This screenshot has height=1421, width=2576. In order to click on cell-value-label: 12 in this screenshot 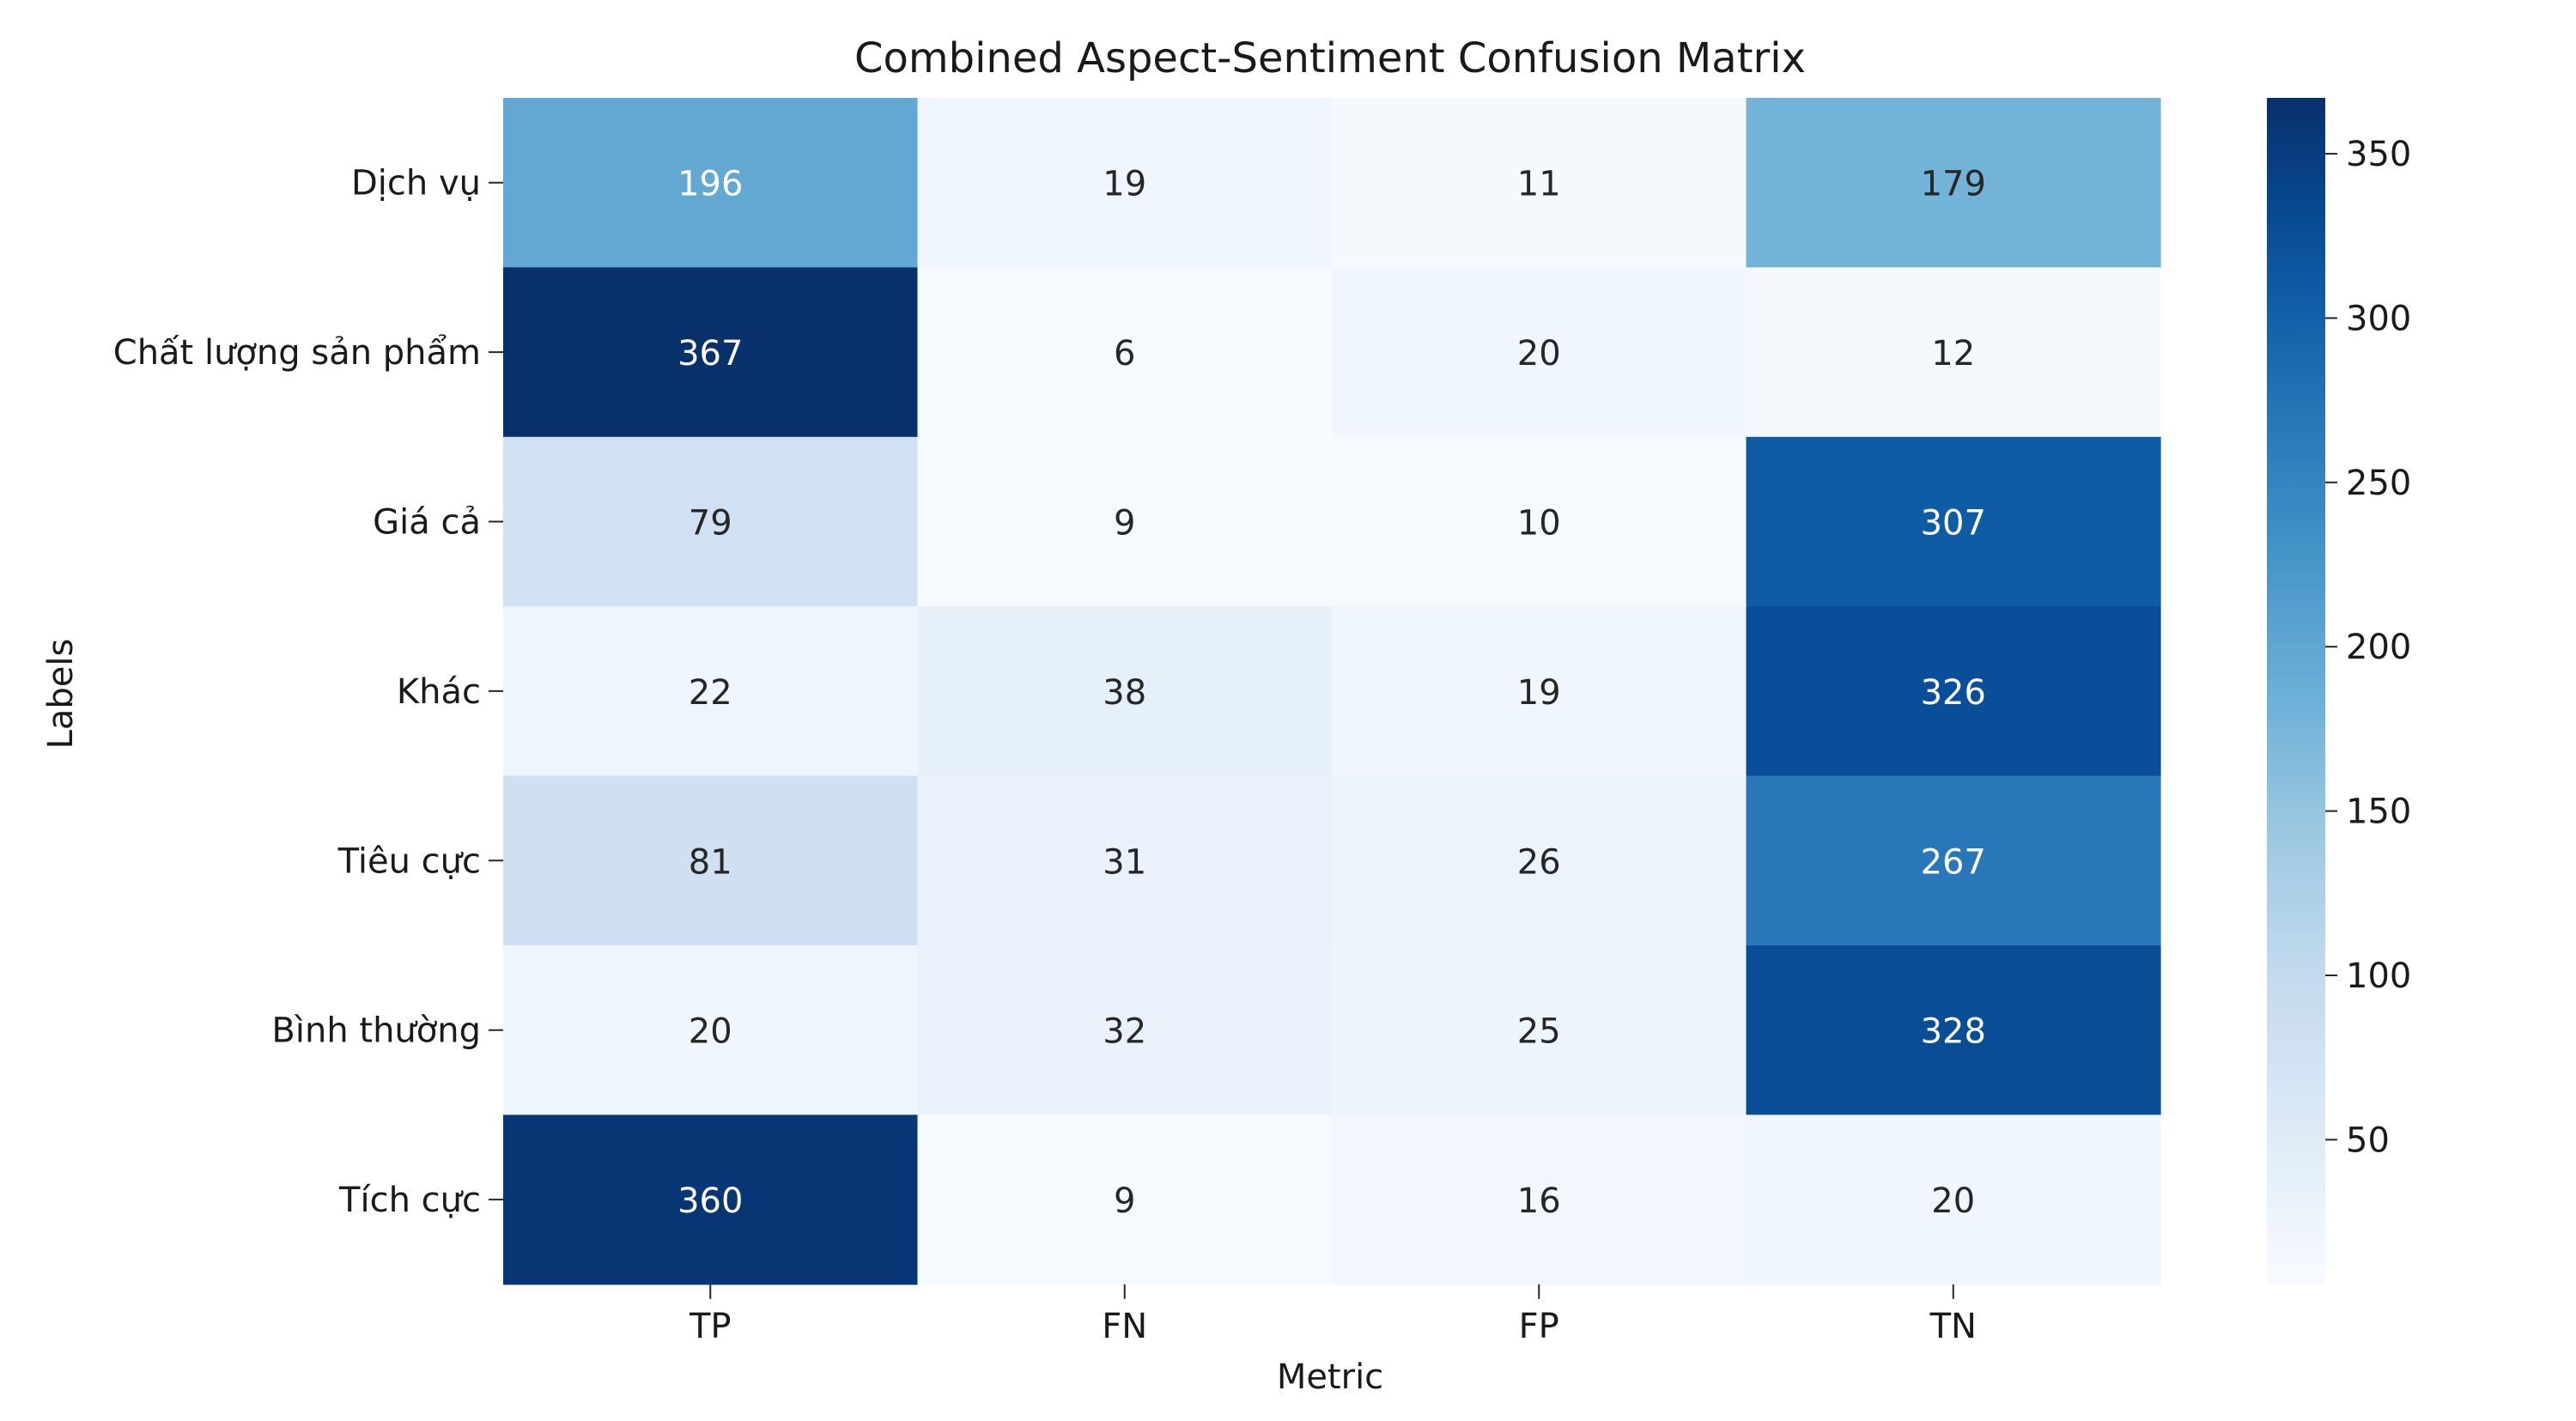, I will do `click(1953, 354)`.